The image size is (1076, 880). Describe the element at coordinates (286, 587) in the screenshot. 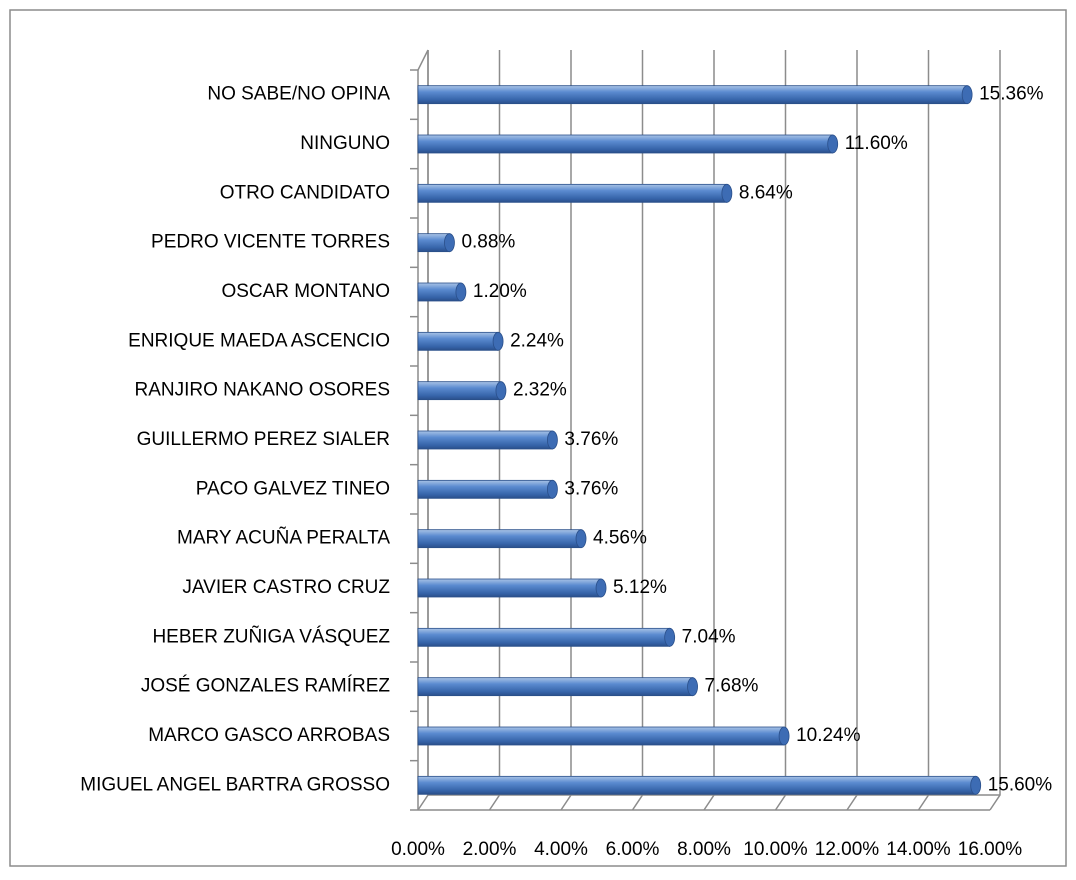

I see `y-tick-label: JAVIER CASTRO CRUZ` at that location.